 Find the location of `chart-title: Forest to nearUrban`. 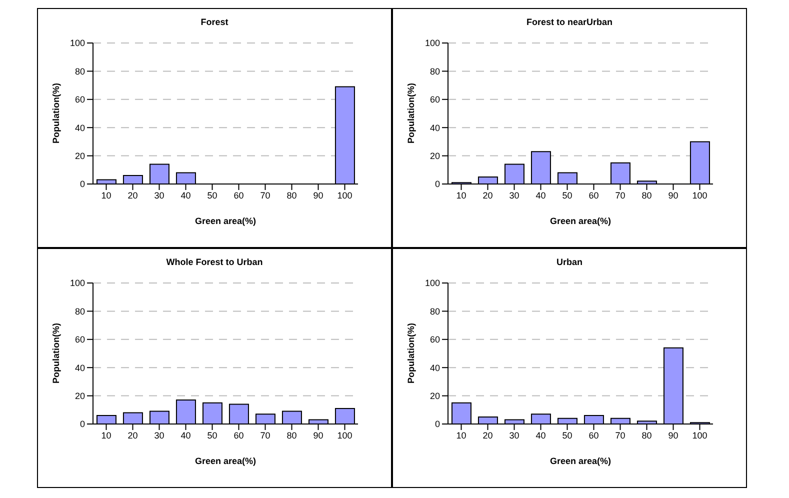

chart-title: Forest to nearUrban is located at coordinates (569, 22).